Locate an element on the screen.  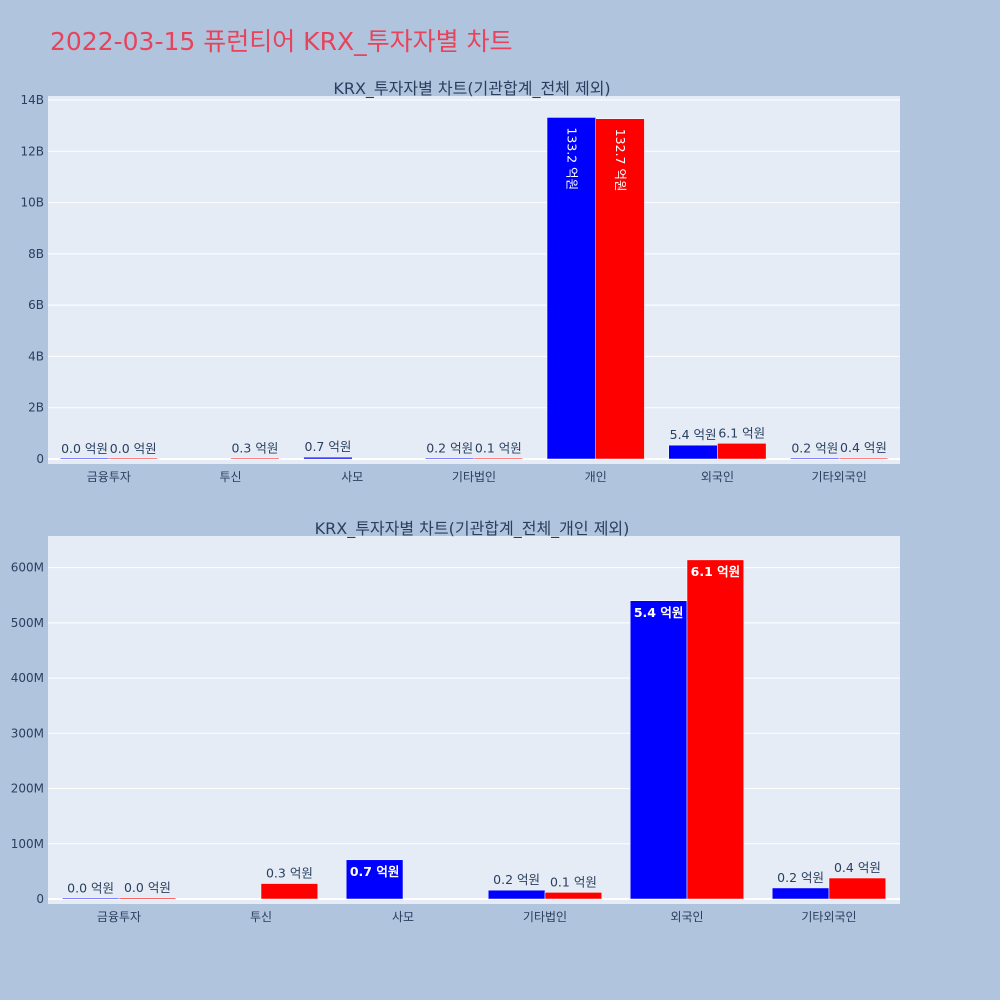
chart-2-y-tick-label: 600M is located at coordinates (27, 568).